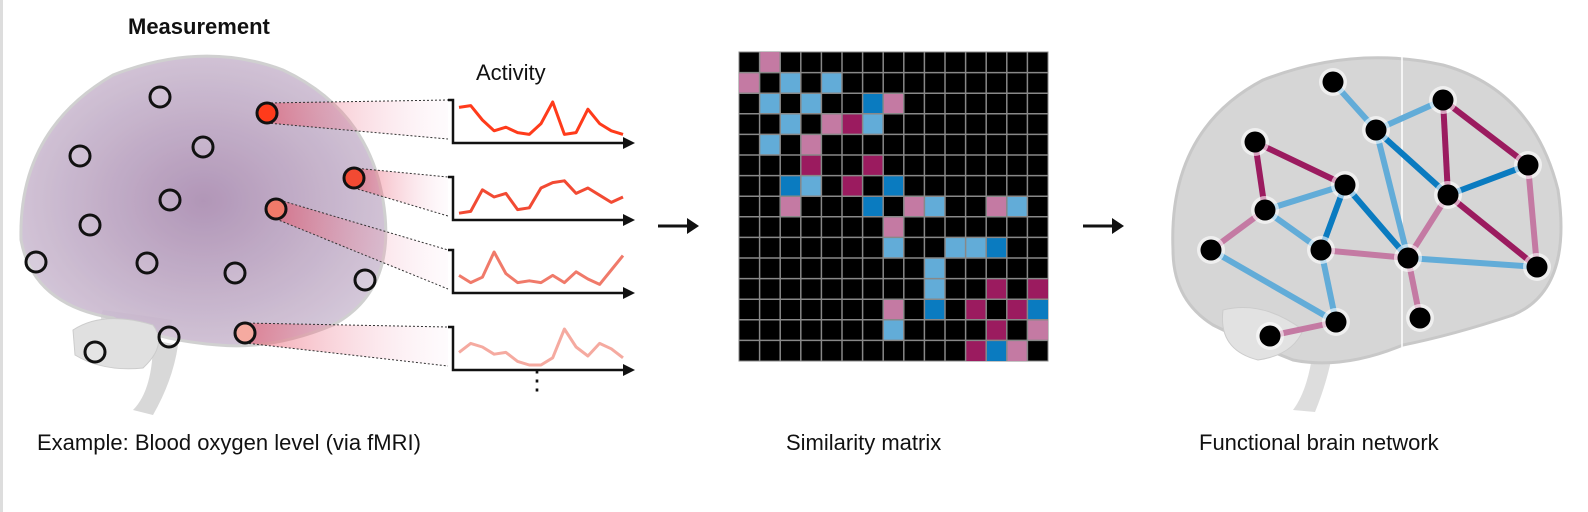 The width and height of the screenshot is (1588, 512). What do you see at coordinates (893, 206) in the screenshot?
I see `similarity-matrix` at bounding box center [893, 206].